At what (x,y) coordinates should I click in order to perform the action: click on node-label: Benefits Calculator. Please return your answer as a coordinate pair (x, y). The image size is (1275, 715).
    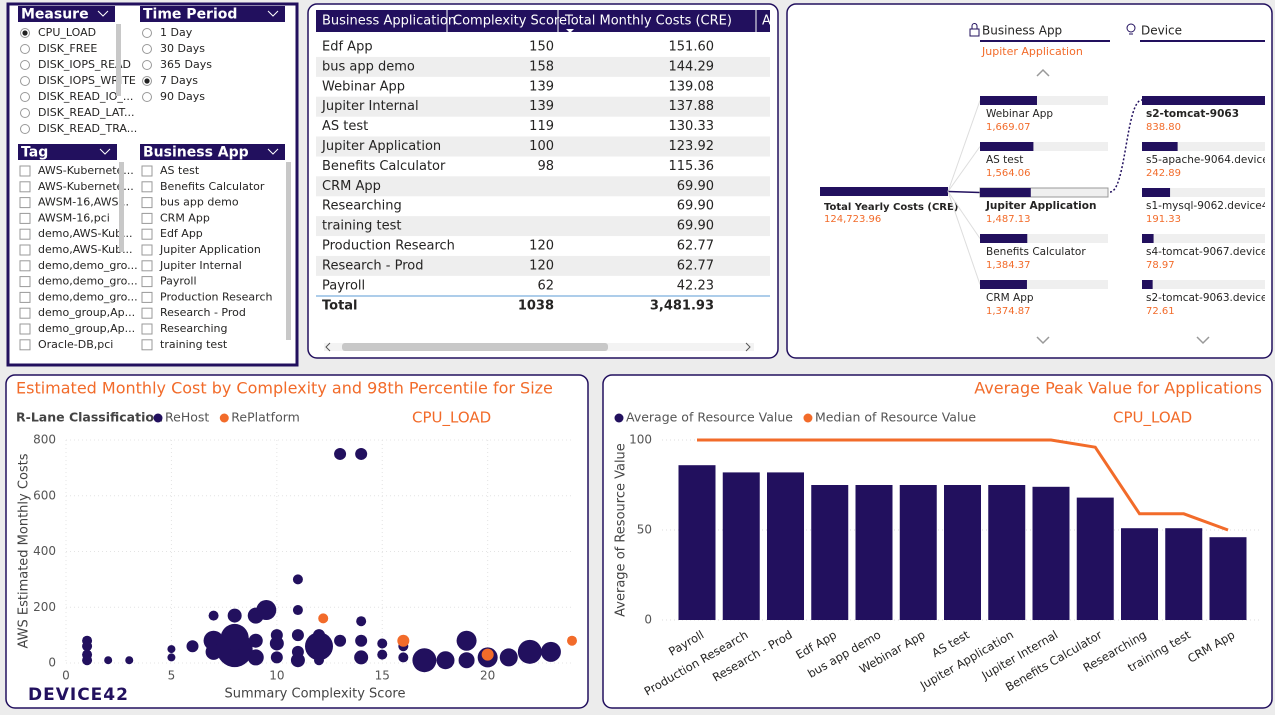
    Looking at the image, I should click on (1036, 252).